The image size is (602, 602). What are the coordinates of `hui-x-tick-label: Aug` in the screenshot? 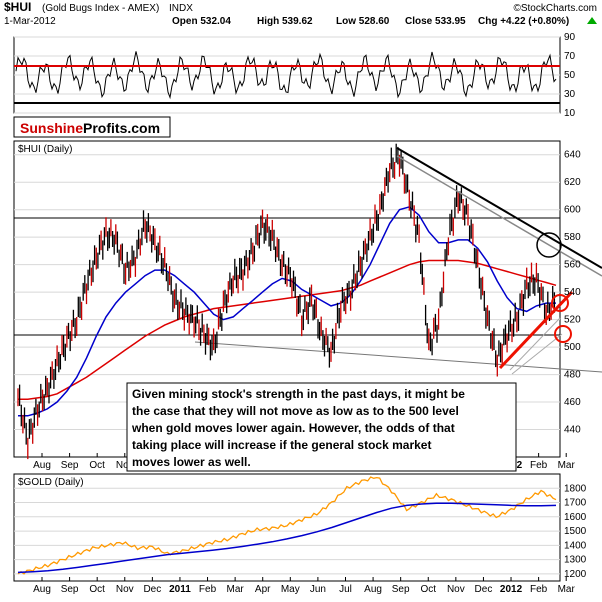 It's located at (42, 465).